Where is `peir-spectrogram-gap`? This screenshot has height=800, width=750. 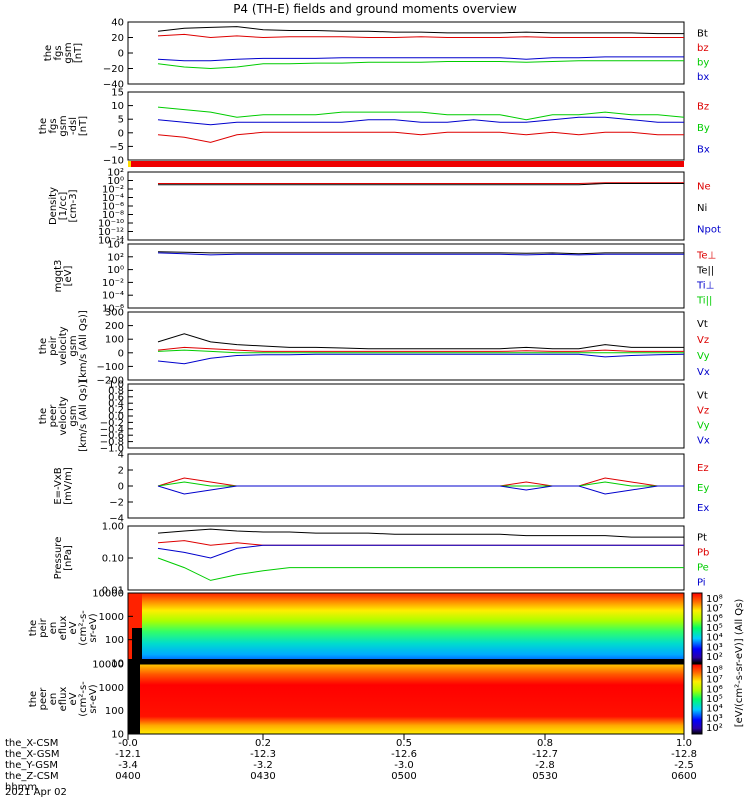
peir-spectrogram-gap is located at coordinates (137, 645).